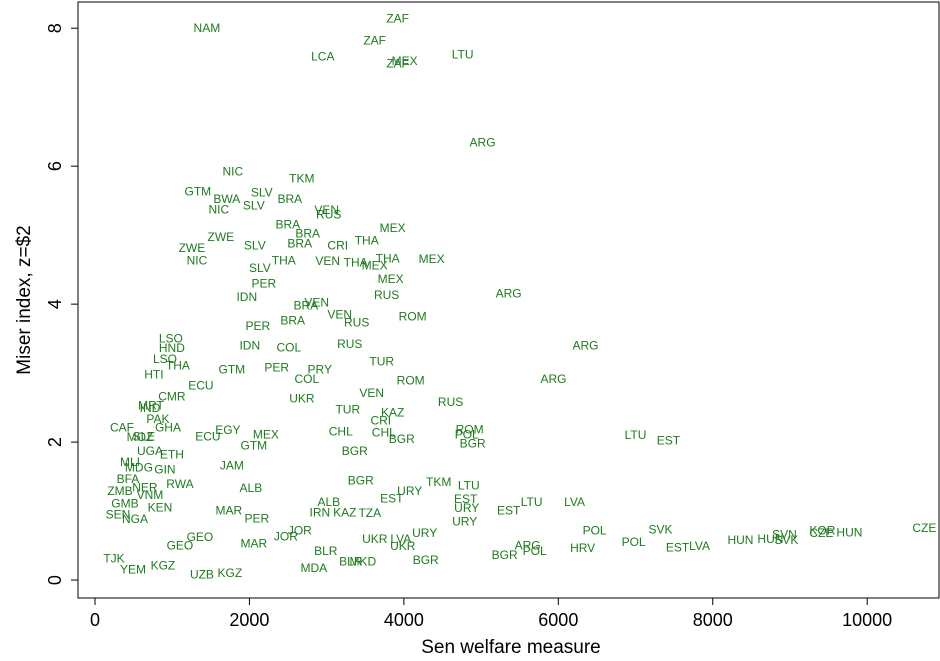  What do you see at coordinates (179, 484) in the screenshot?
I see `point-label: RWA` at bounding box center [179, 484].